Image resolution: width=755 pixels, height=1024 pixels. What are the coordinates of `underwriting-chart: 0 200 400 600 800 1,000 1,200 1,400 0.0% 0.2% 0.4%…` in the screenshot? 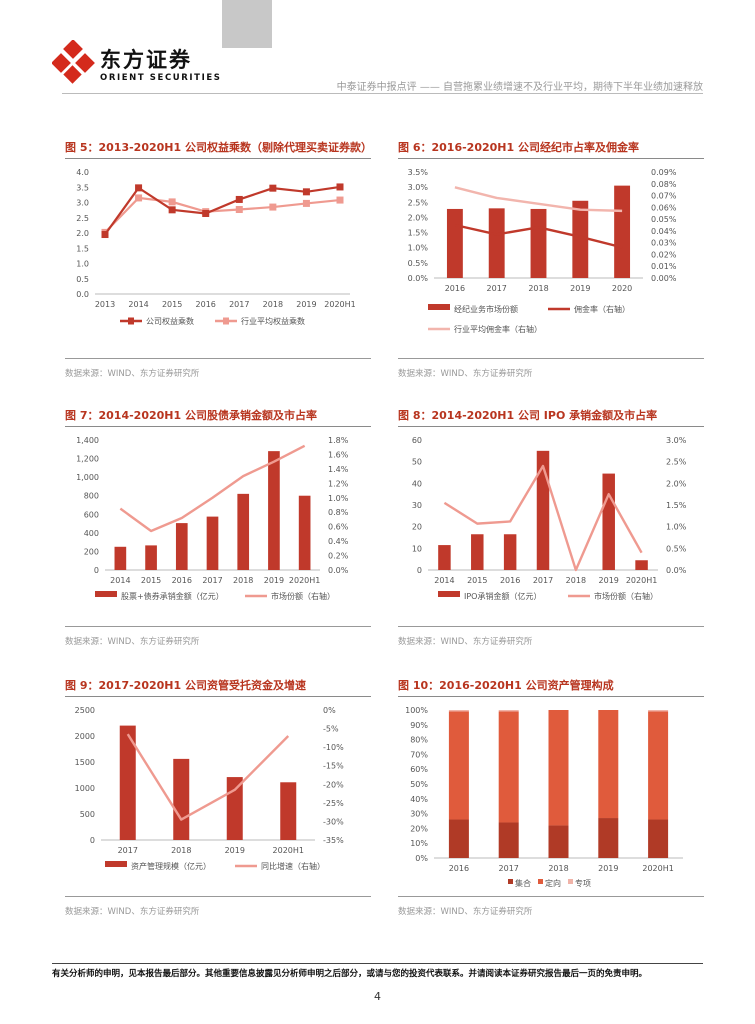 It's located at (212, 518).